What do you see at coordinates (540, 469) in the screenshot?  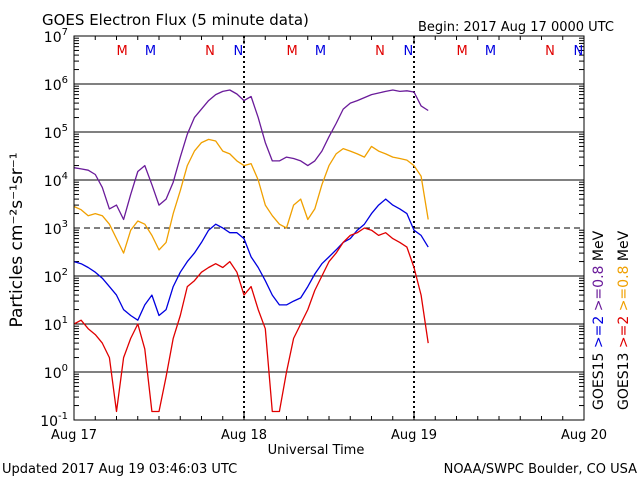 I see `source-credit: NOAA/SWPC Boulder, CO USA` at bounding box center [540, 469].